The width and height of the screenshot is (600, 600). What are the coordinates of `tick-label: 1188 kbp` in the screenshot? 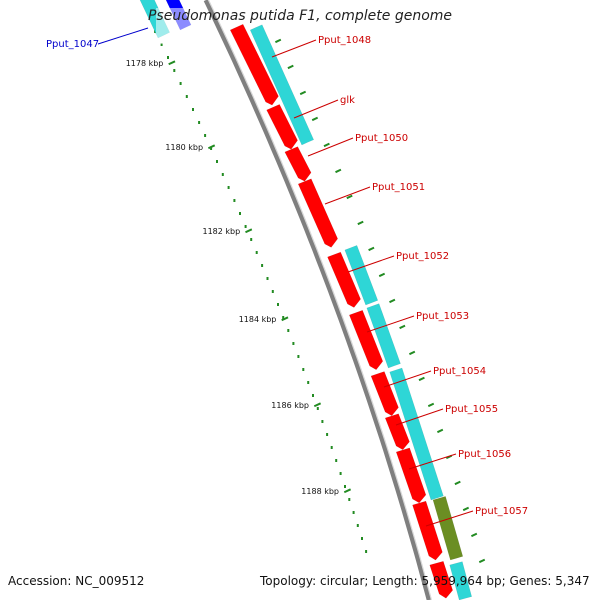 It's located at (320, 491).